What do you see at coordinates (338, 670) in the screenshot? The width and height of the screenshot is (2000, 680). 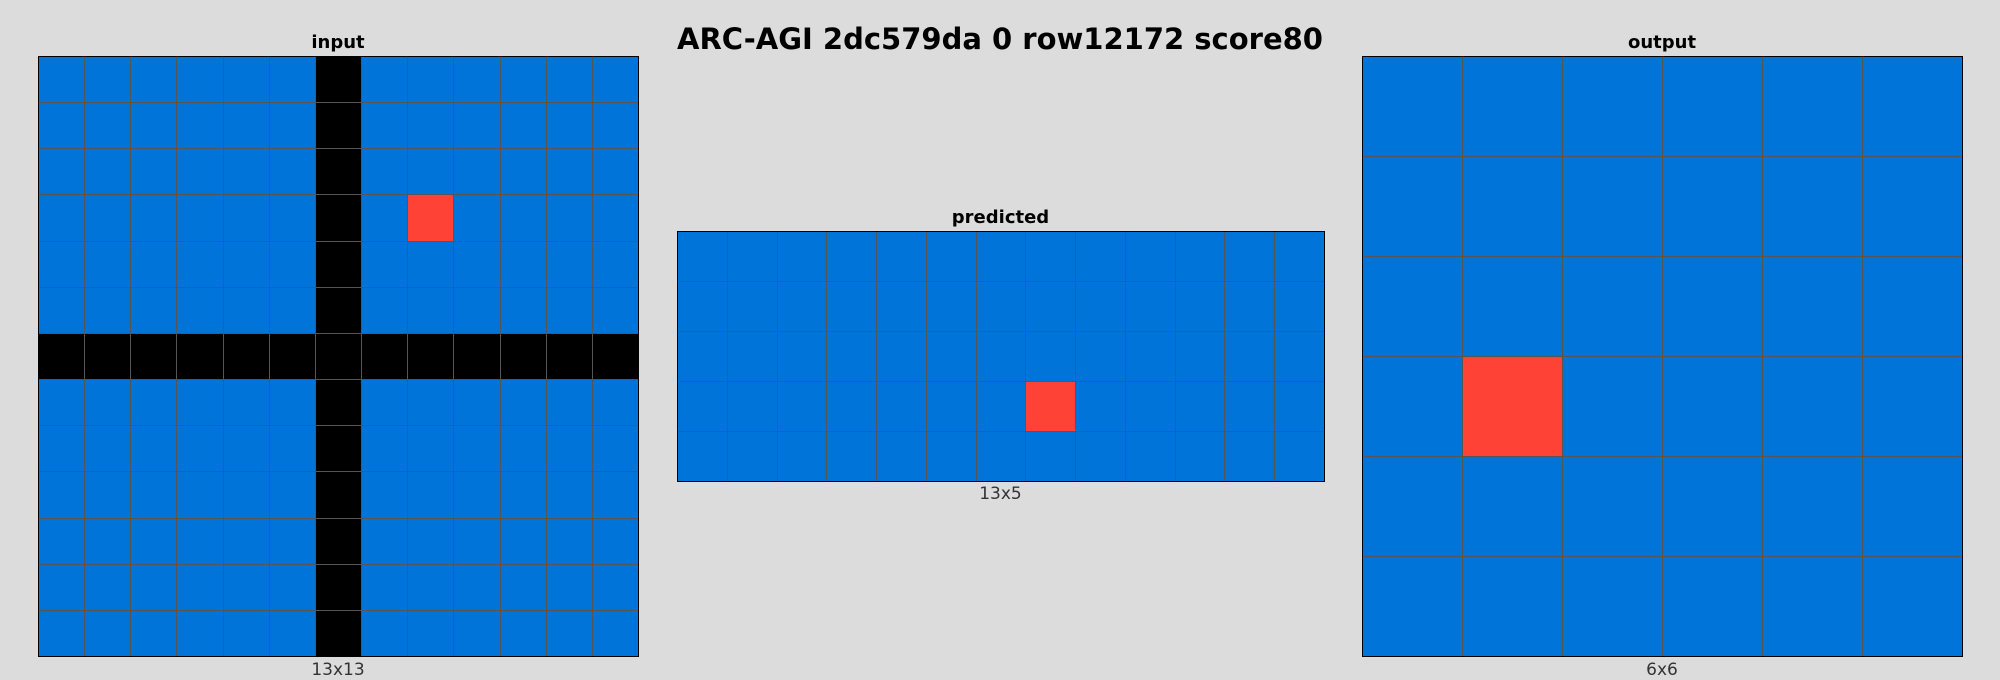 I see `input-size-label: 13x13` at bounding box center [338, 670].